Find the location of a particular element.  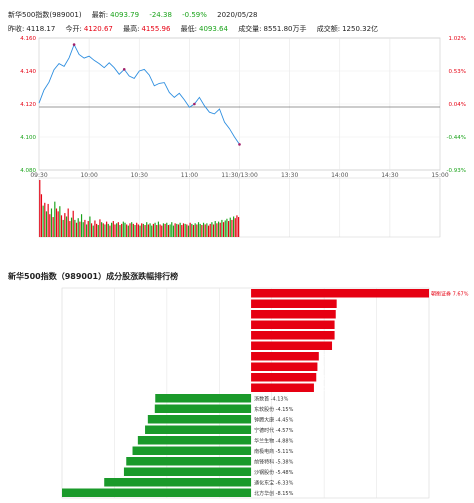

volume-frame is located at coordinates (239, 207).